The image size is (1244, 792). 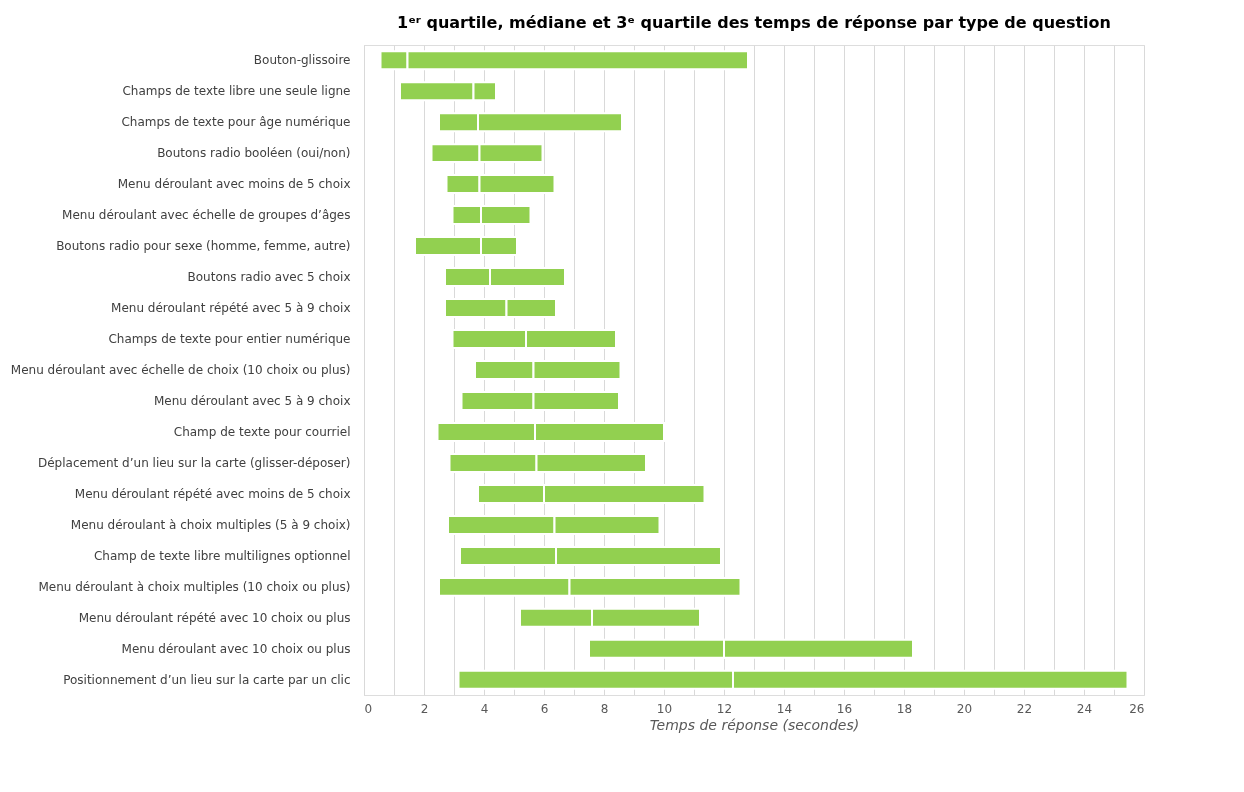 I want to click on y-tick-label: Menu déroulant avec échelle de choix (10 choix ou plus), so click(x=180, y=370).